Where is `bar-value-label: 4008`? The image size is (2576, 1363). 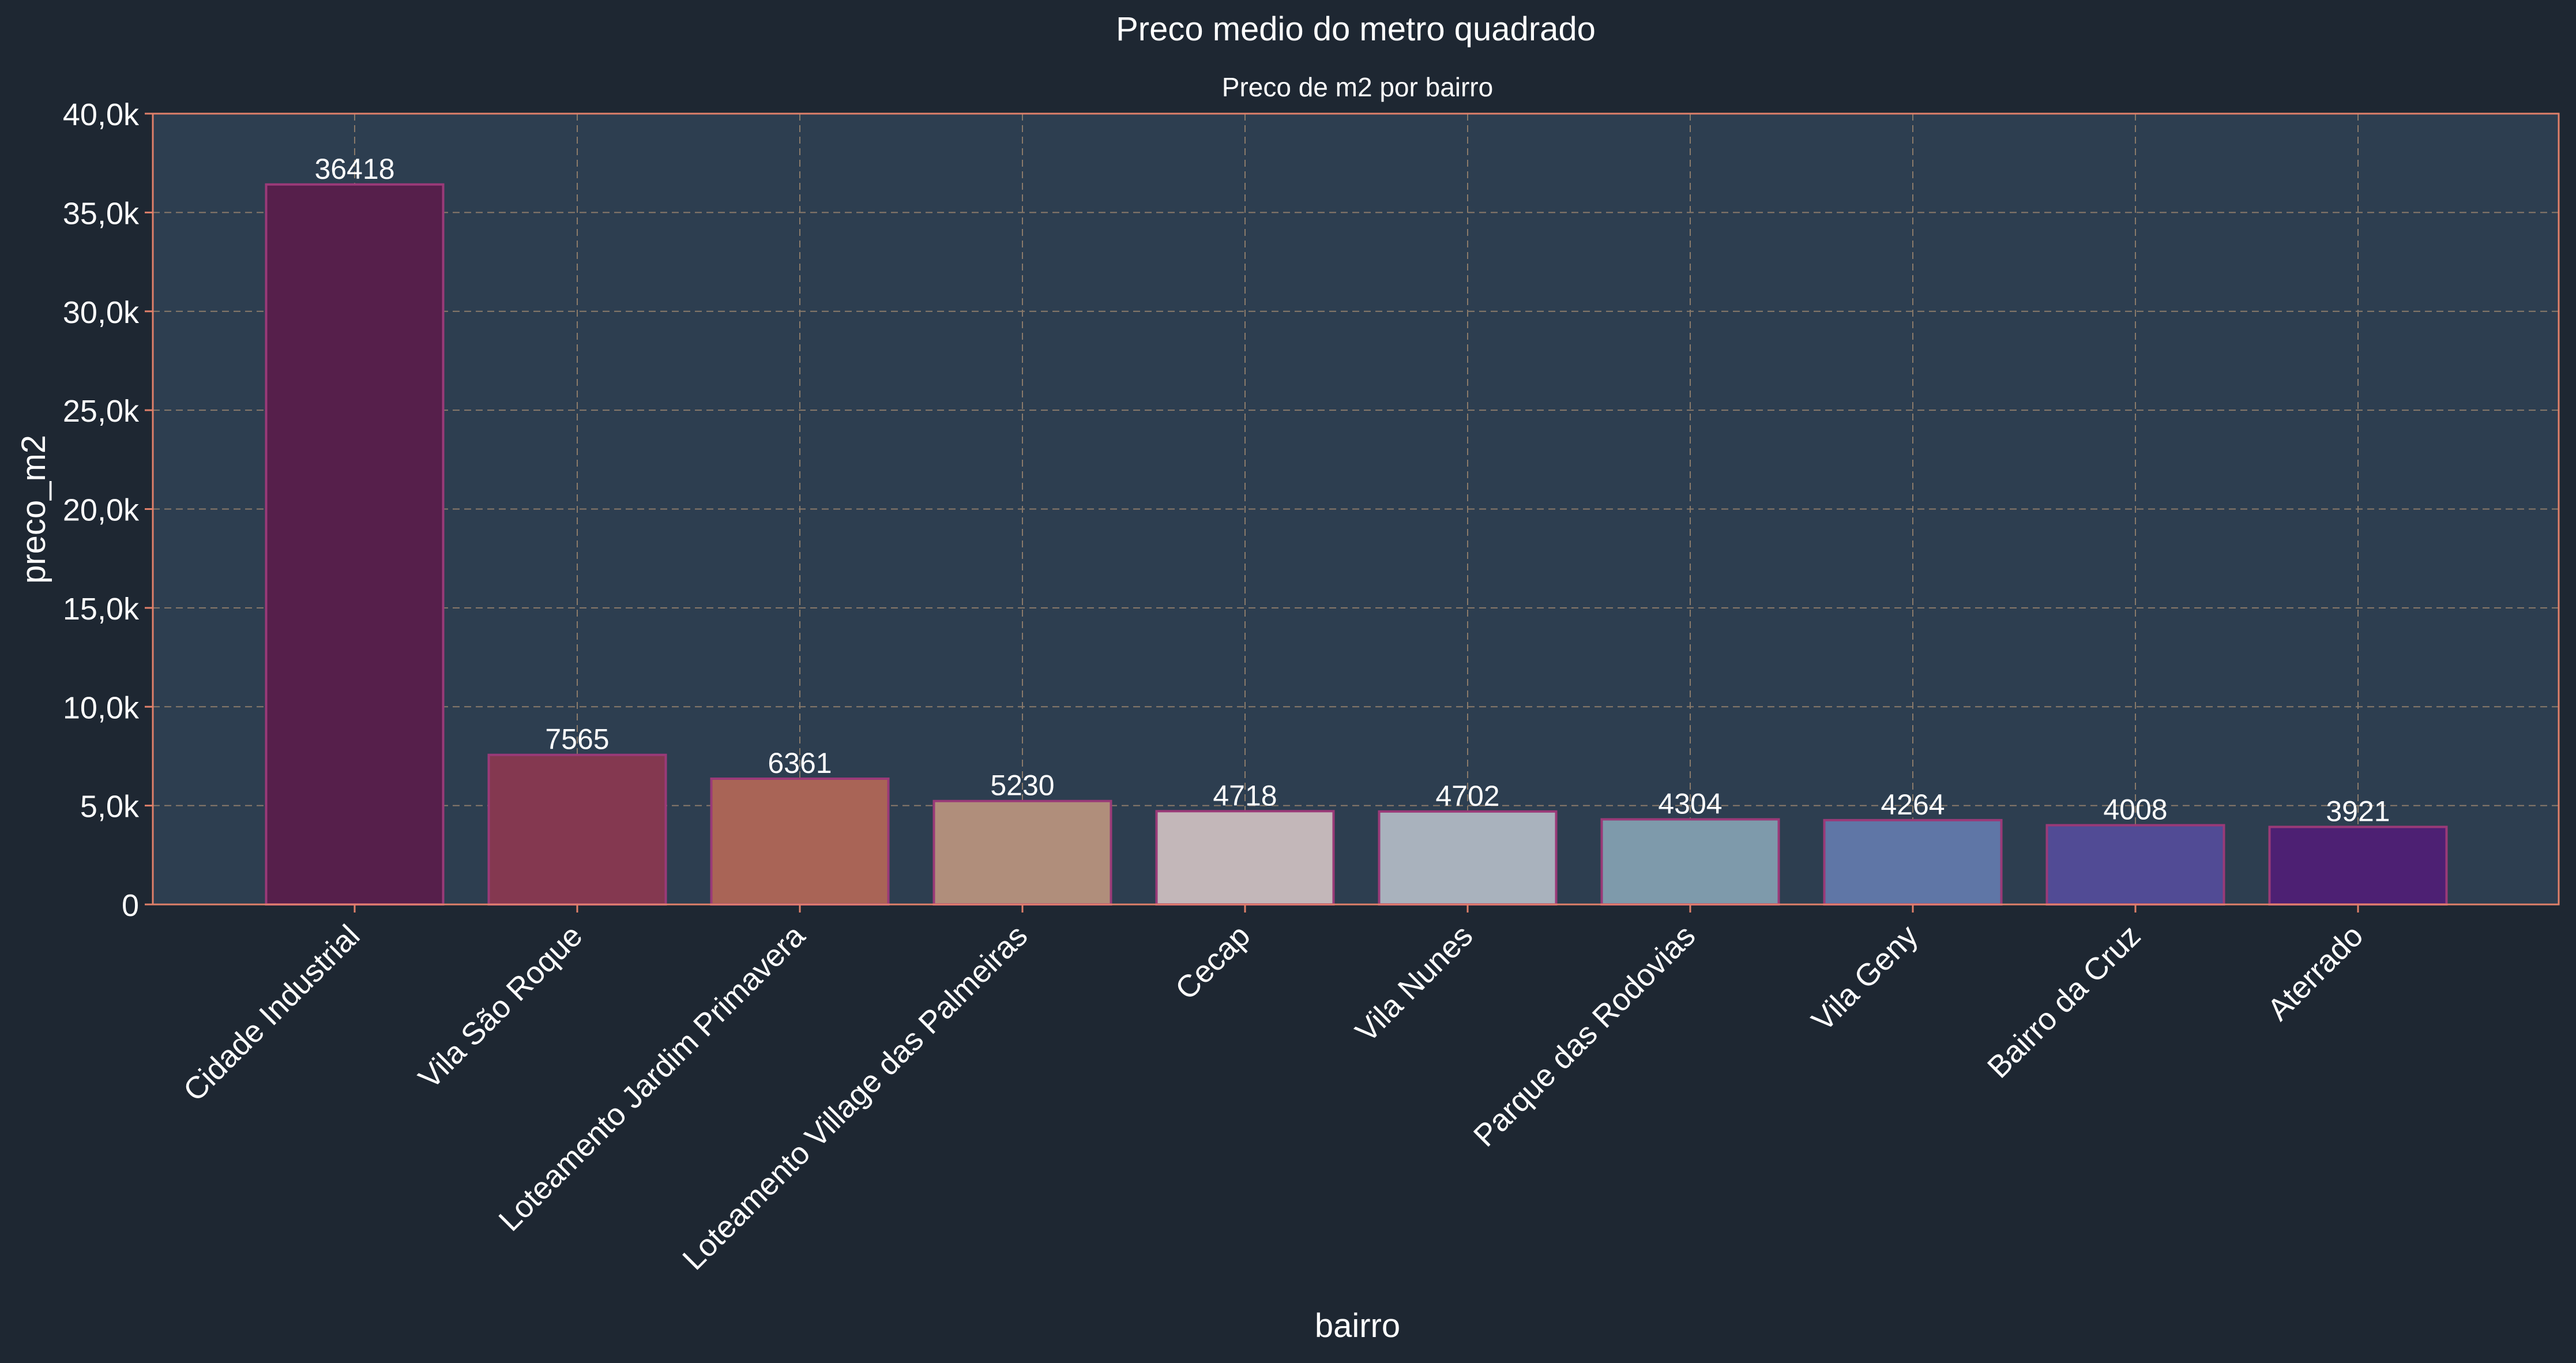 bar-value-label: 4008 is located at coordinates (2135, 810).